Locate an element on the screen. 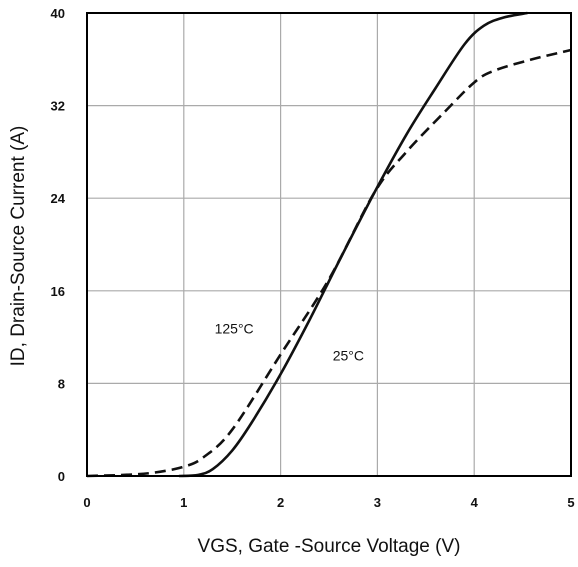 This screenshot has height=567, width=578. x-tick-label: 5 is located at coordinates (570, 502).